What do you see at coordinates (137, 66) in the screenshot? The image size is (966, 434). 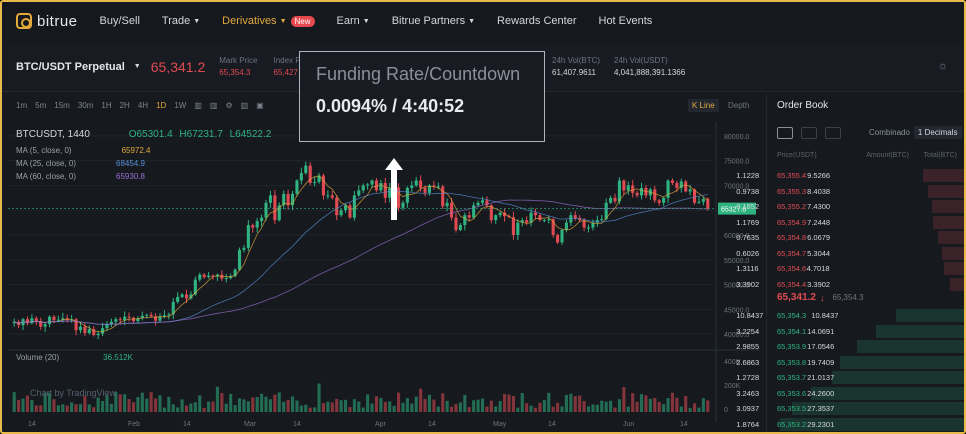 I see `chevron-down-icon: ▼` at bounding box center [137, 66].